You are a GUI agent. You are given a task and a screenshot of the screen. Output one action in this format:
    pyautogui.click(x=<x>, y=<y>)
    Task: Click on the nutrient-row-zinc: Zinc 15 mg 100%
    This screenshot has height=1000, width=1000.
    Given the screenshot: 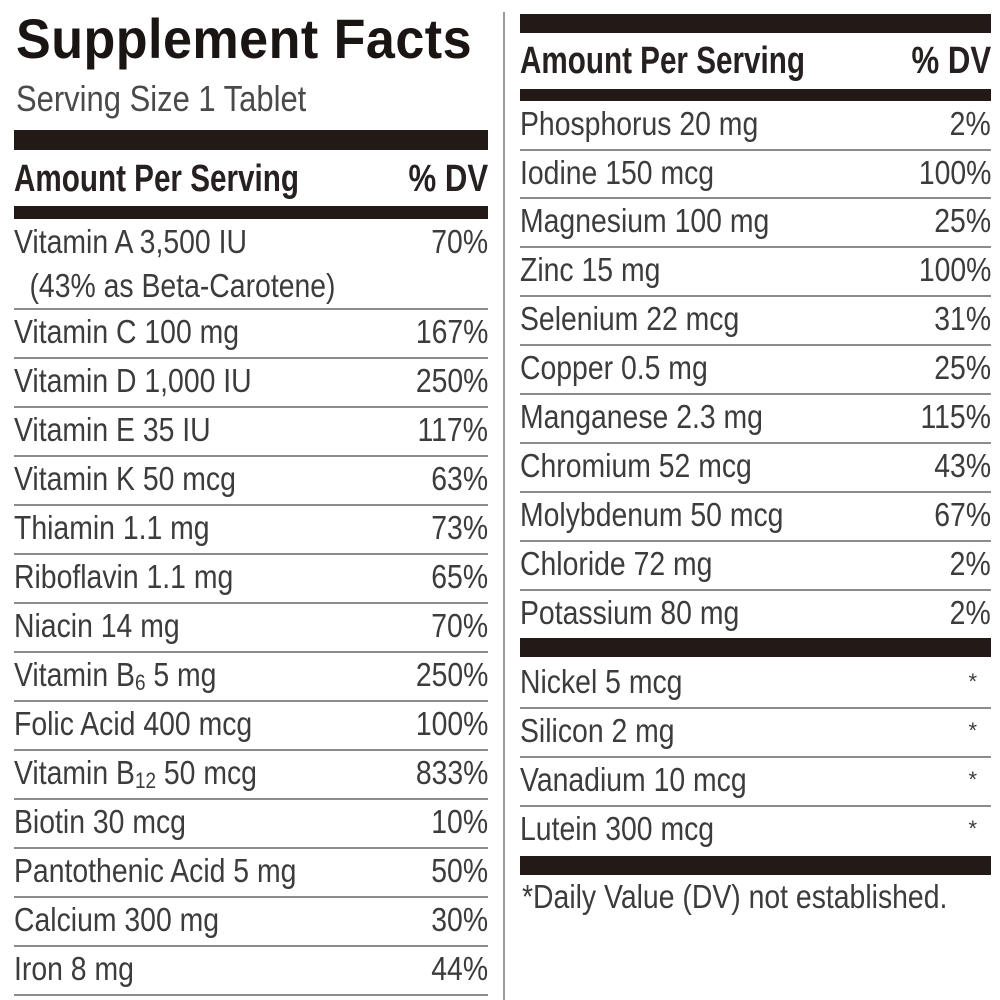 What is the action you would take?
    pyautogui.click(x=755, y=272)
    